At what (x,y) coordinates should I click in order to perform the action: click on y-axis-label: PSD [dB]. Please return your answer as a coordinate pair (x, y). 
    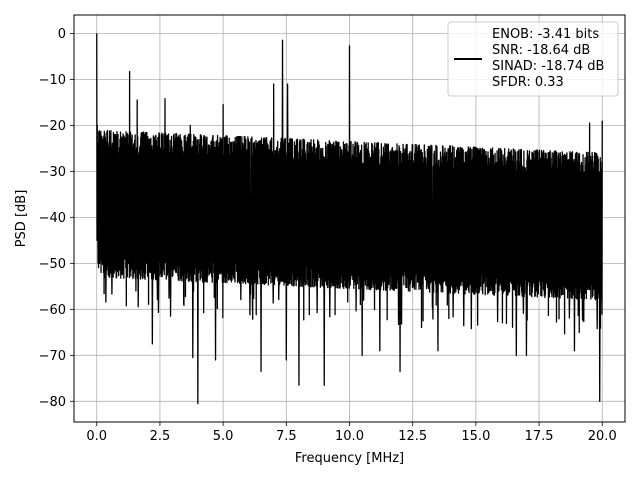
    Looking at the image, I should click on (21, 219).